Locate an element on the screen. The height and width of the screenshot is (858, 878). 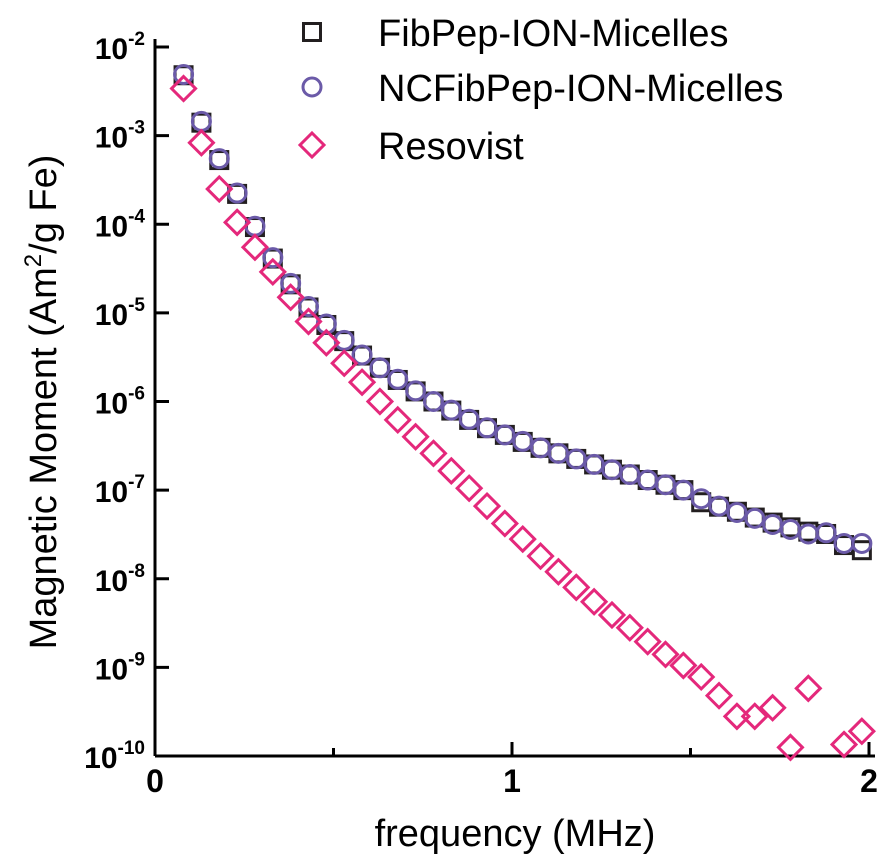
y-tick-label: 10⁻⁴ is located at coordinates (120, 224).